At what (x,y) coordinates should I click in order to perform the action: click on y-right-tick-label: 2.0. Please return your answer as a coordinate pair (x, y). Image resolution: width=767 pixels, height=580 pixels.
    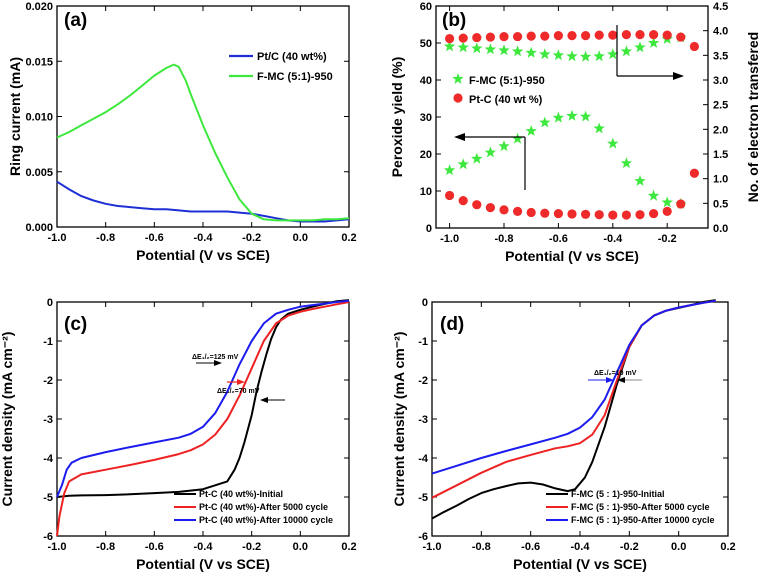
    Looking at the image, I should click on (720, 130).